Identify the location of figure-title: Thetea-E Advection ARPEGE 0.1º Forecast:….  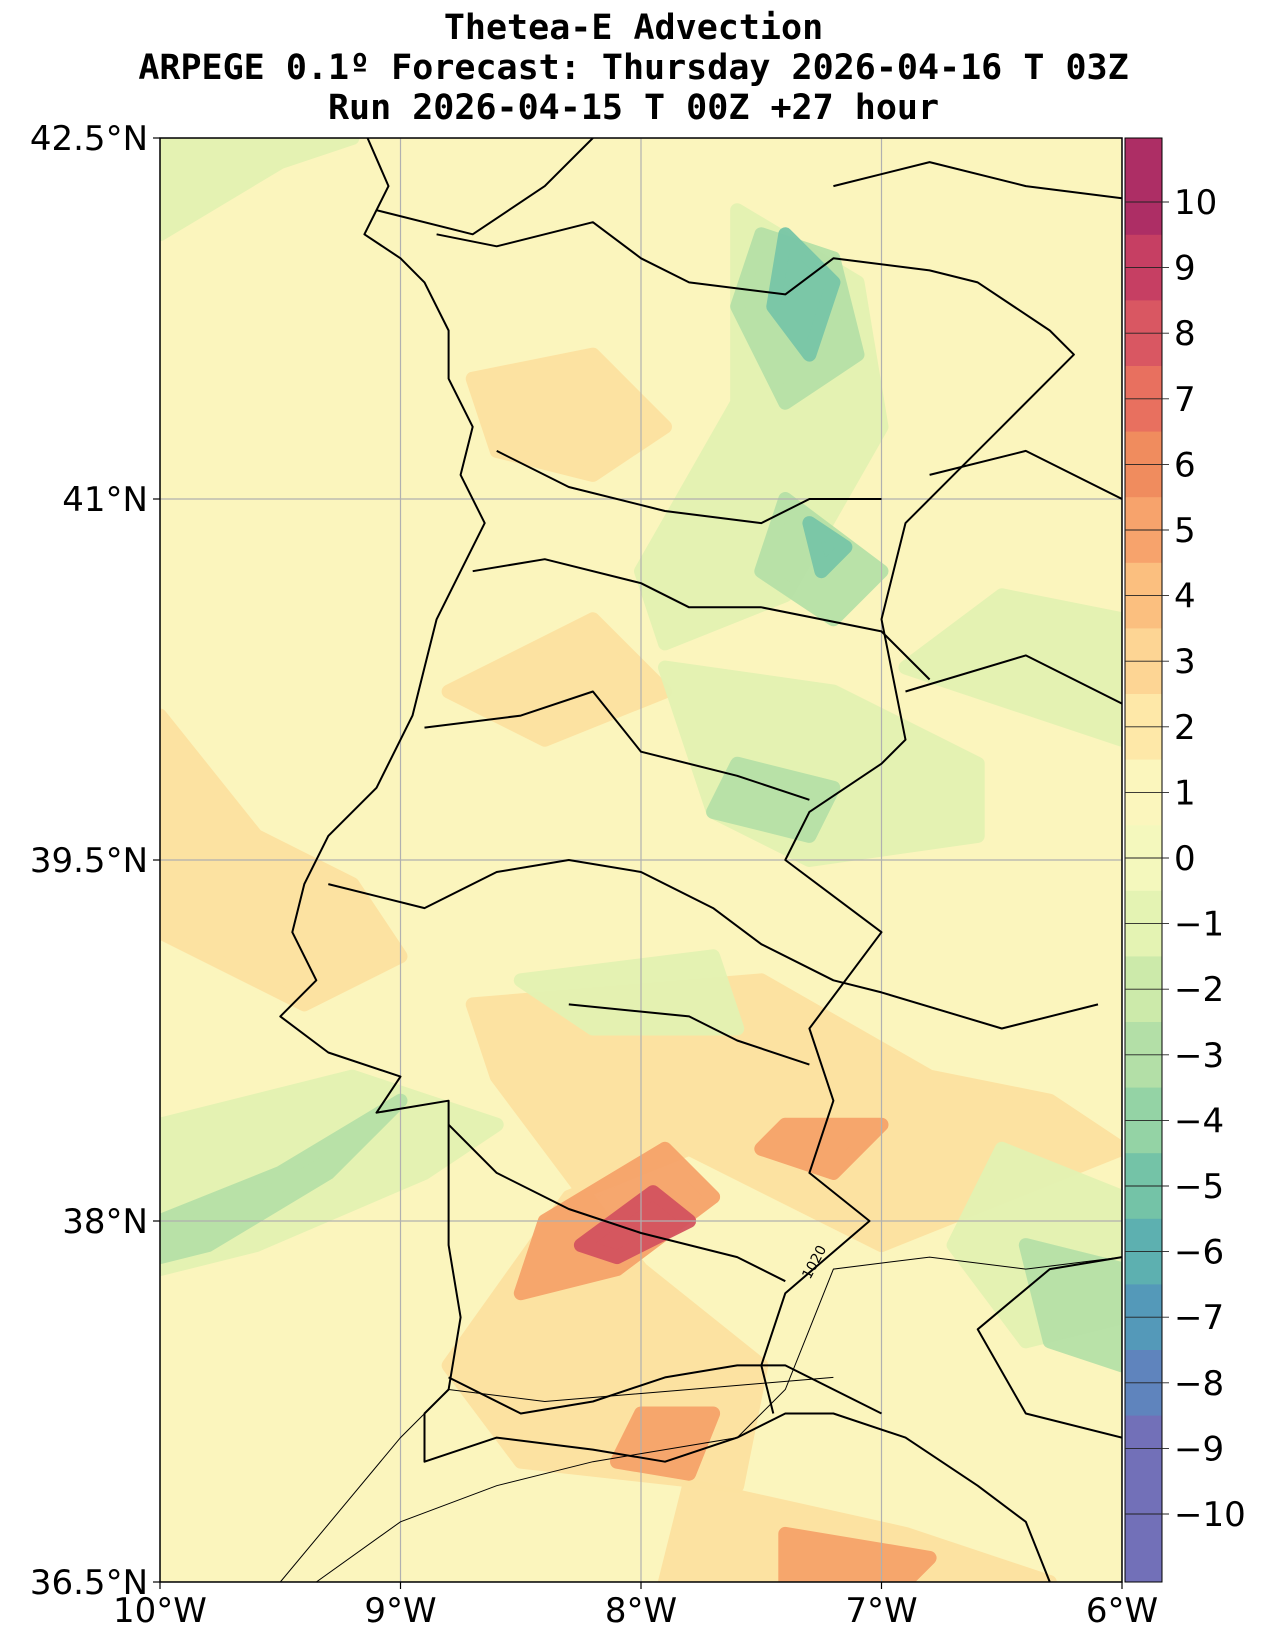
(633, 68).